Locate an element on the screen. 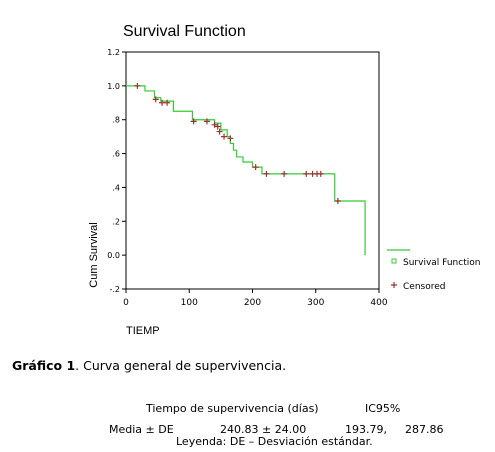 The image size is (495, 452). stats-ci-high: 287.86 is located at coordinates (424, 429).